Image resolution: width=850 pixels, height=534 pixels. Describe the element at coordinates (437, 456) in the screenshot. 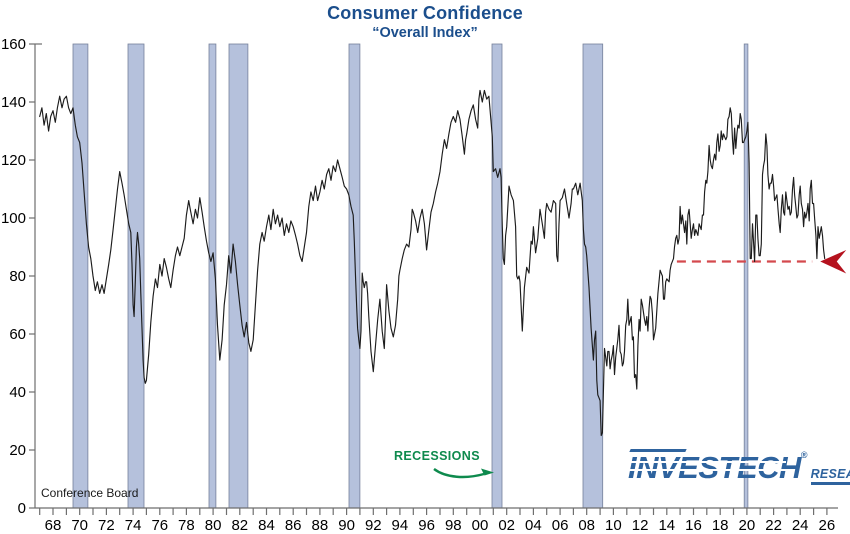

I see `recessions-label: RECESSIONS` at that location.